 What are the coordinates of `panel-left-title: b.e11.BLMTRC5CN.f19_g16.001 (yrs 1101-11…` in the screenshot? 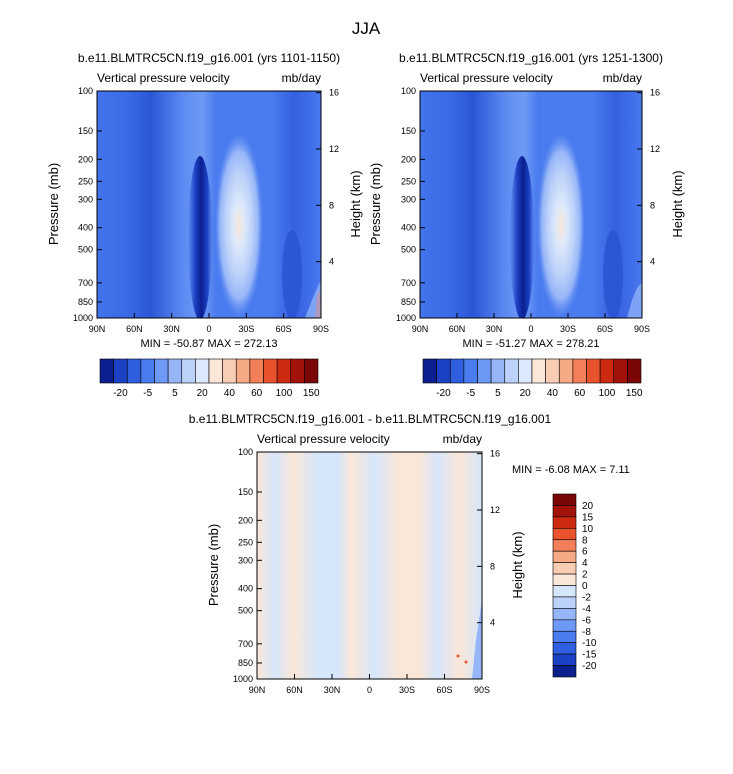 It's located at (209, 58).